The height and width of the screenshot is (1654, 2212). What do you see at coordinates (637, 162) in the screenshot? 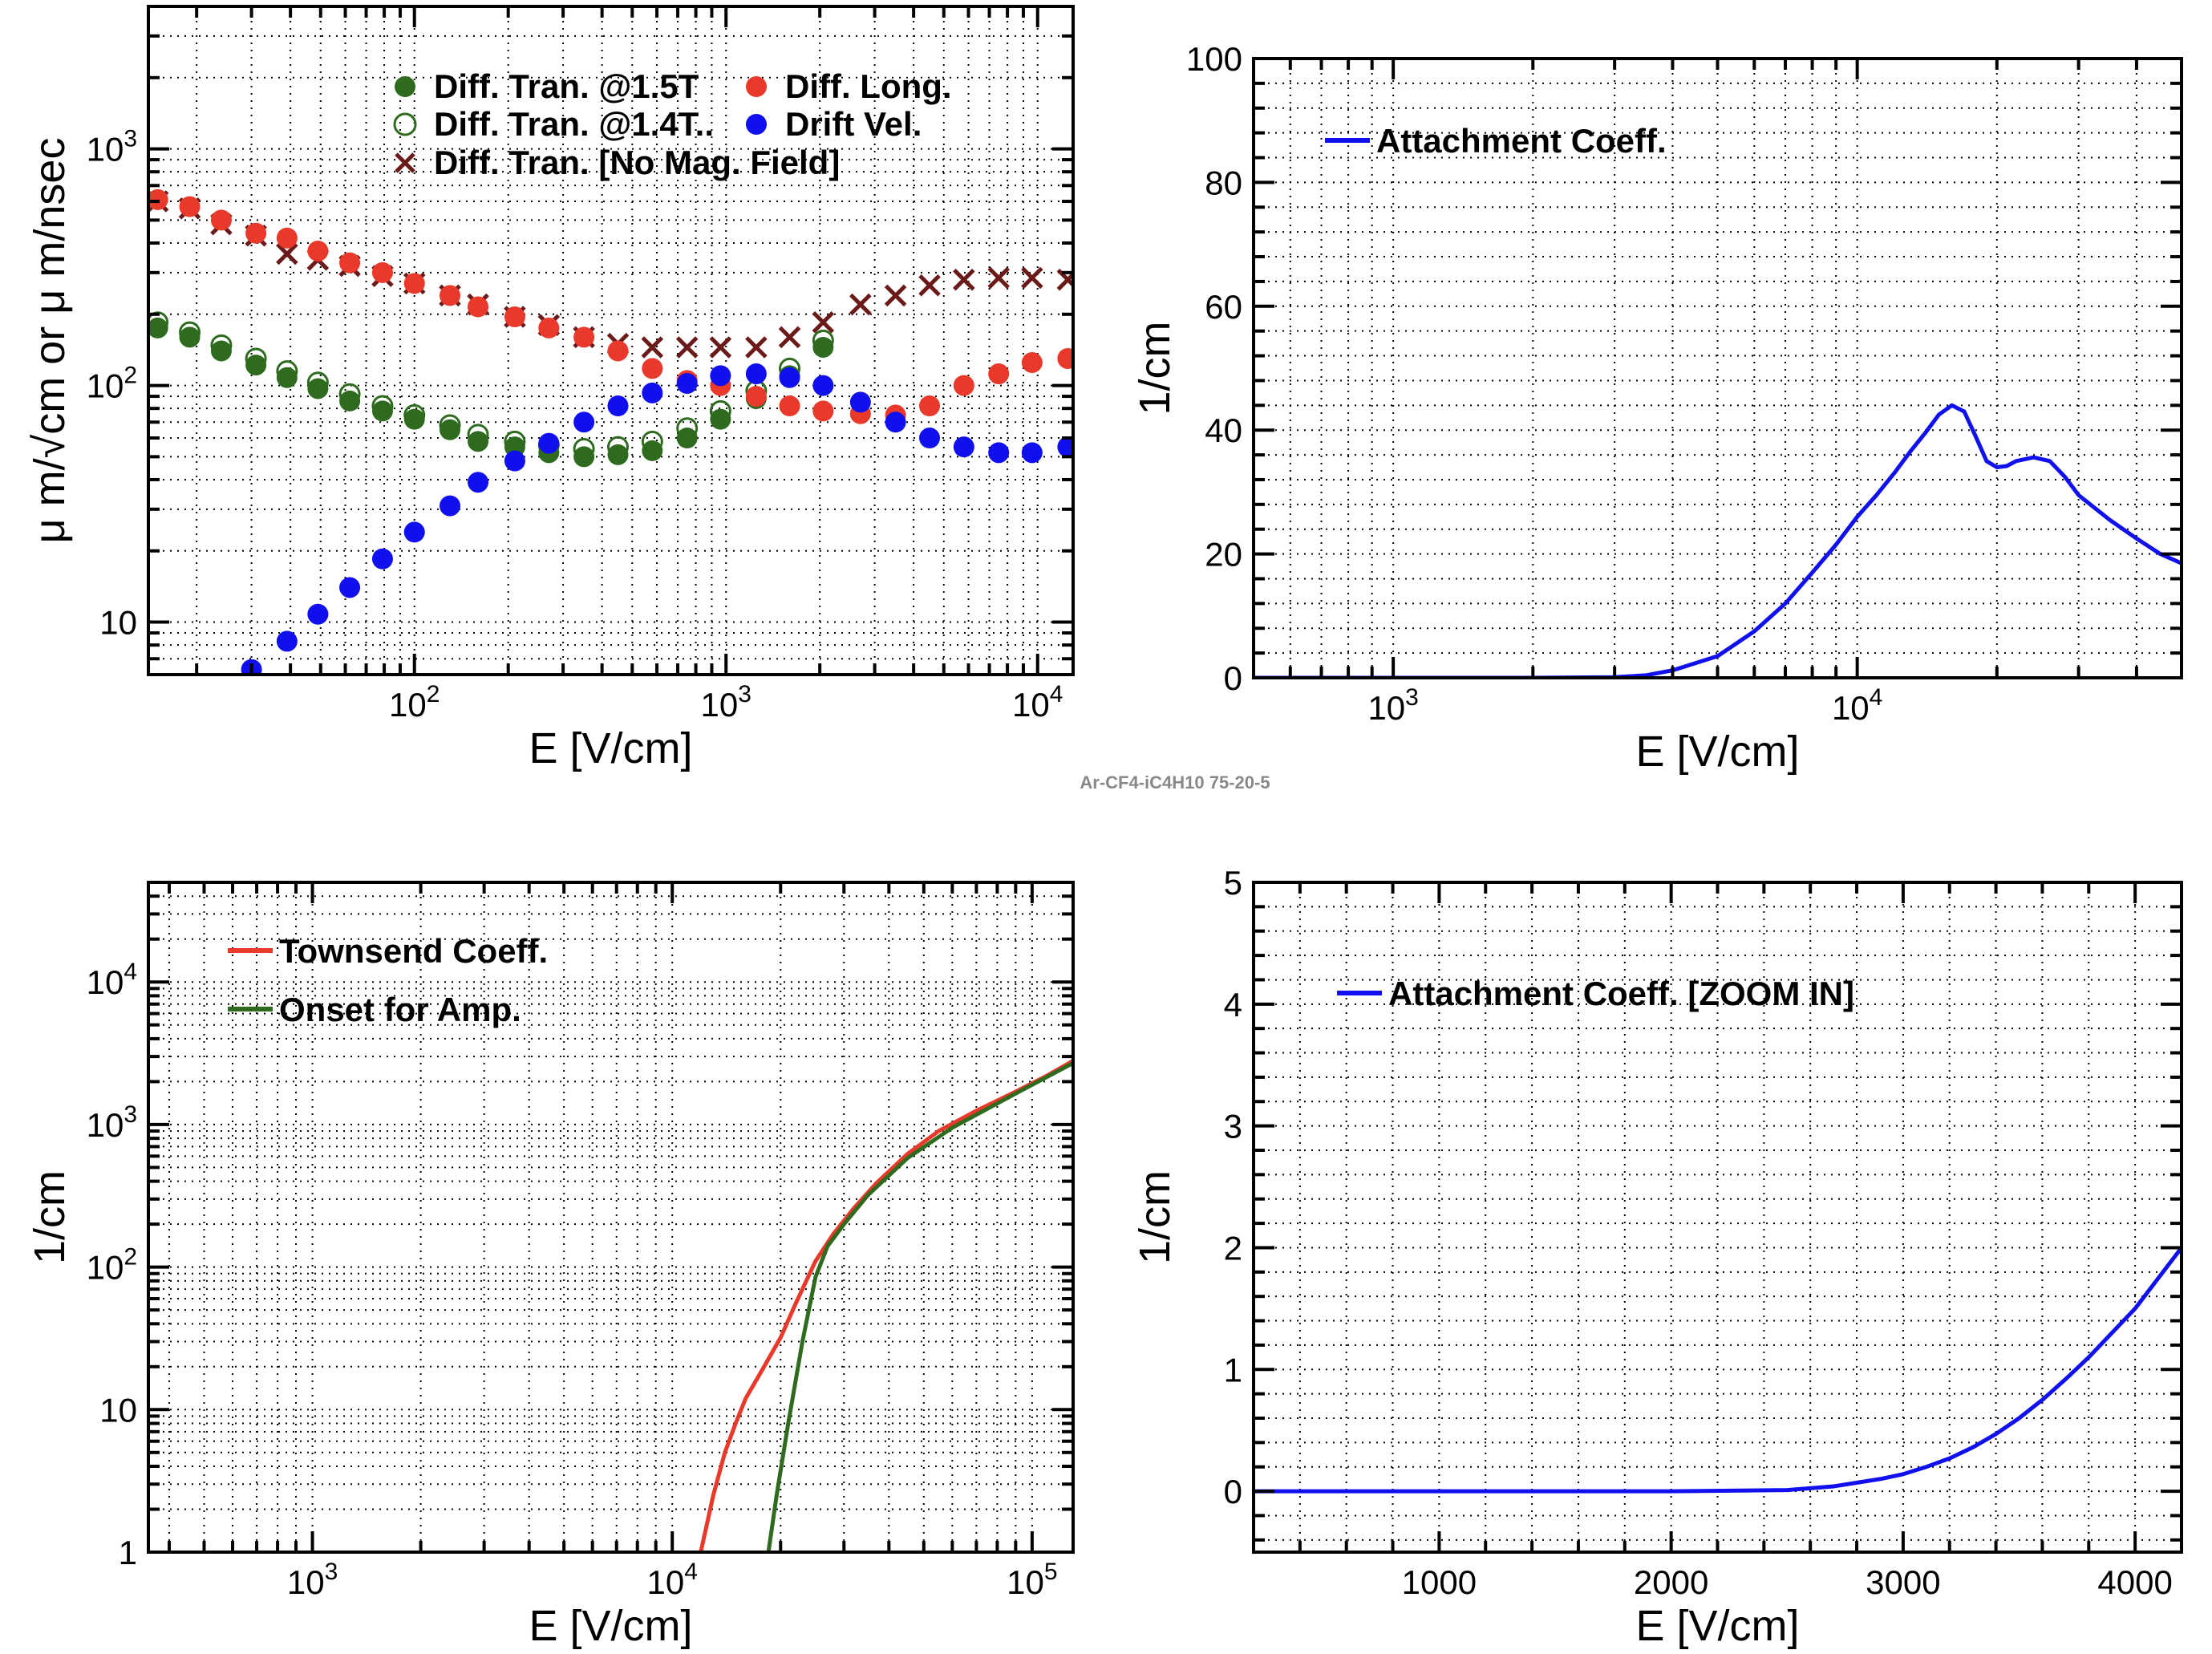
I see `legend-label: Diff. Tran. [No Mag. Field]` at bounding box center [637, 162].